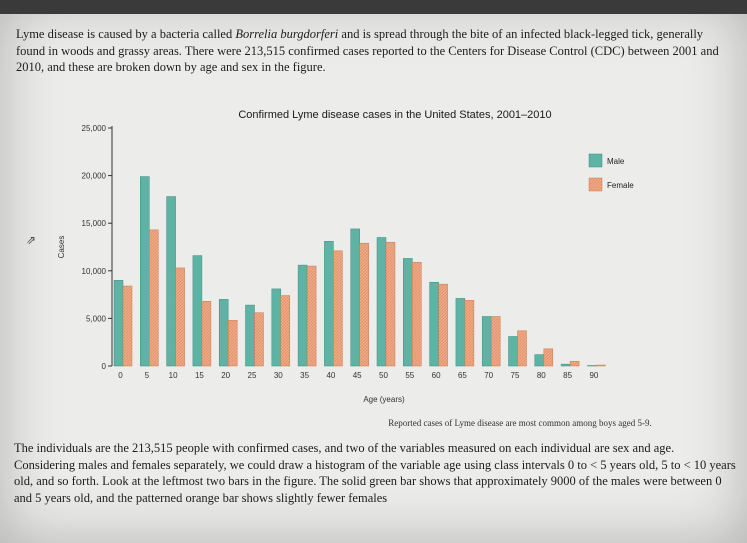  I want to click on y-tick-label: 5,000, so click(96, 318).